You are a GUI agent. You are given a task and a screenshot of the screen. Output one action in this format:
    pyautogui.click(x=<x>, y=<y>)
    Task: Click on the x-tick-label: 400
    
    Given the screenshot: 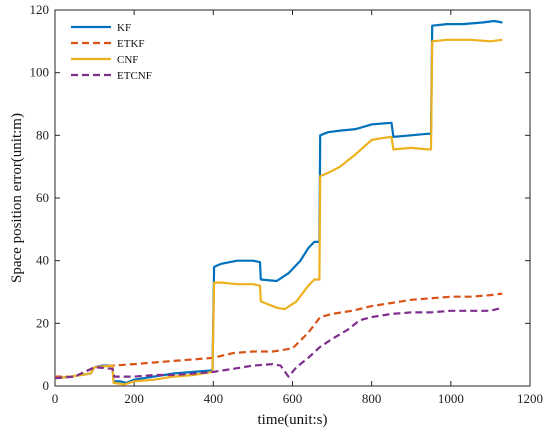 What is the action you would take?
    pyautogui.click(x=214, y=398)
    